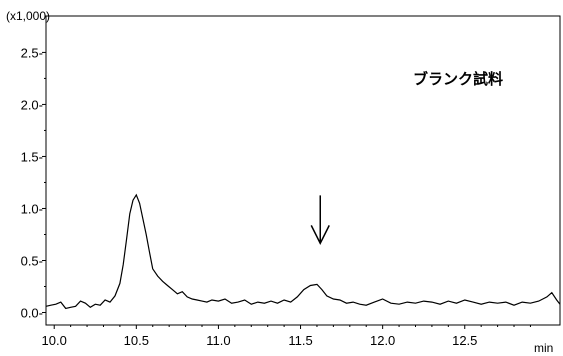 The height and width of the screenshot is (356, 563). What do you see at coordinates (32, 313) in the screenshot?
I see `y-tick-label: 0.0-` at bounding box center [32, 313].